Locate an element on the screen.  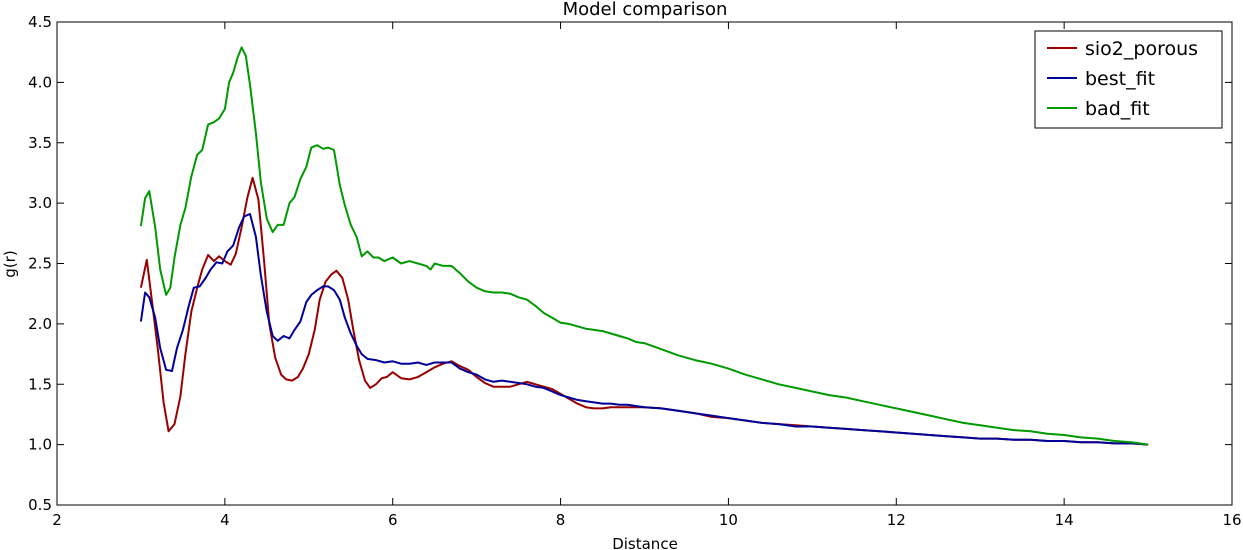
legend-label-sio2-porous: sio2_porous is located at coordinates (1141, 49).